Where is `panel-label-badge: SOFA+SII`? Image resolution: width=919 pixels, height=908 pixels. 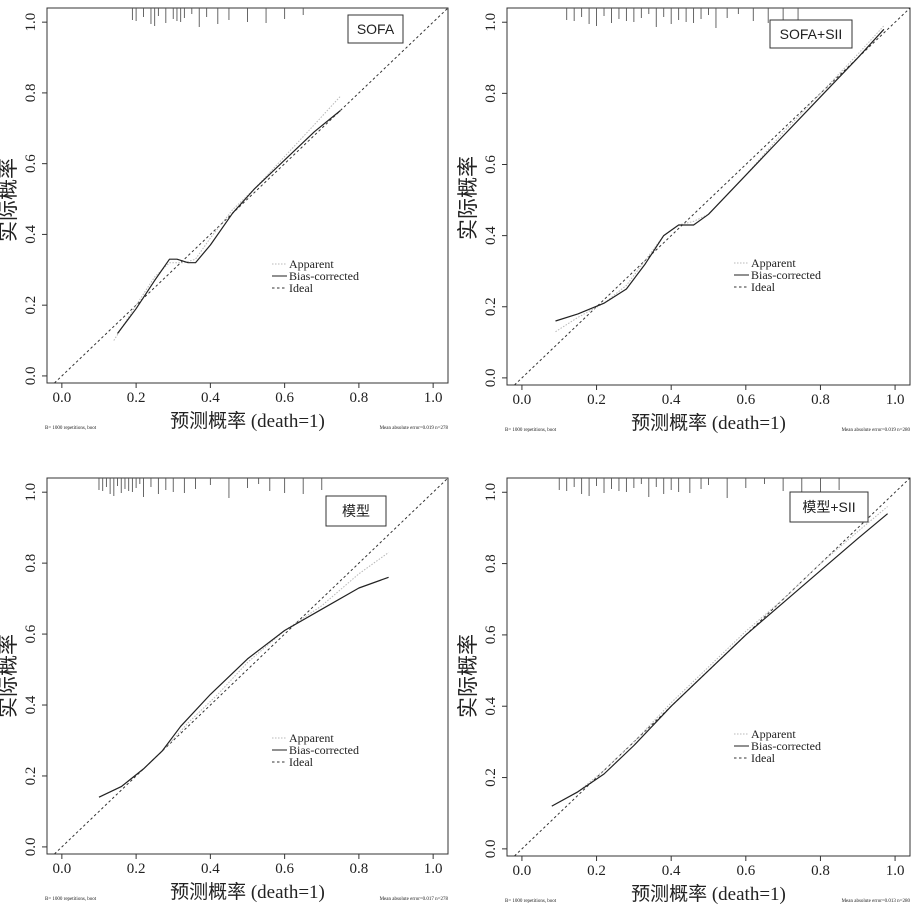
panel-label-badge: SOFA+SII is located at coordinates (811, 34).